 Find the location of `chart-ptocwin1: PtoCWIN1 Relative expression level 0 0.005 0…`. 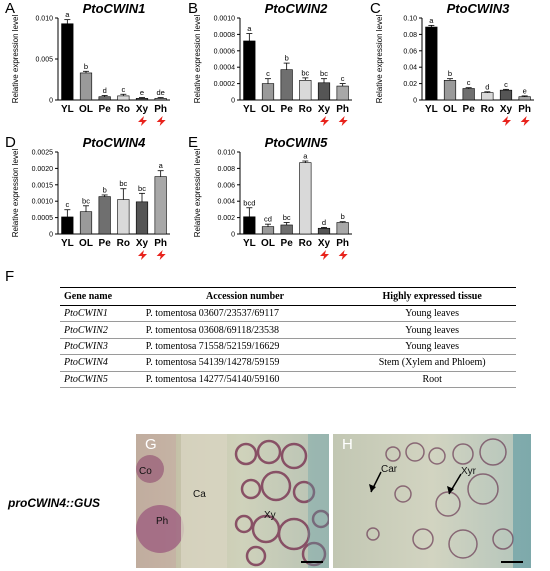

chart-ptocwin1: PtoCWIN1 Relative expression level 0 0.005 0… is located at coordinates (90, 63).